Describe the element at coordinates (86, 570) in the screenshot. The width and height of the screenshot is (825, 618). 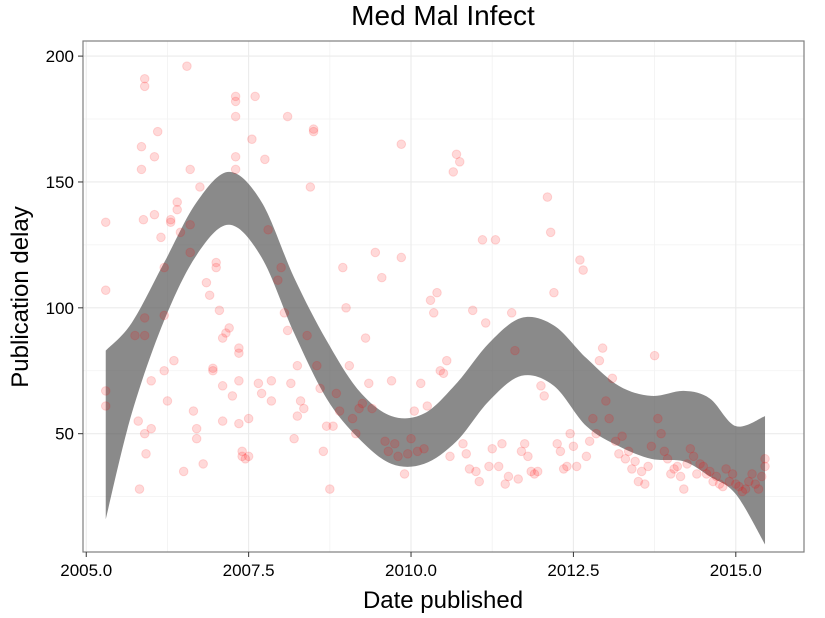
I see `x-tick-label: 2005.0` at that location.